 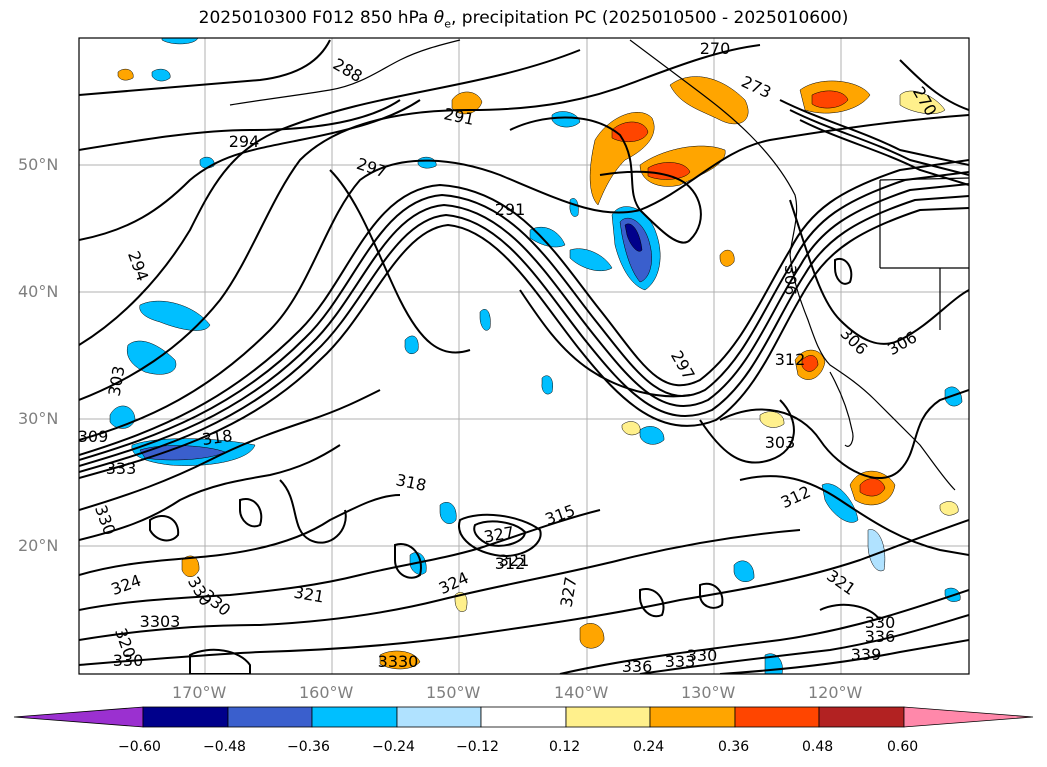 I want to click on colorbar-tick-label: 0.36, so click(x=734, y=747).